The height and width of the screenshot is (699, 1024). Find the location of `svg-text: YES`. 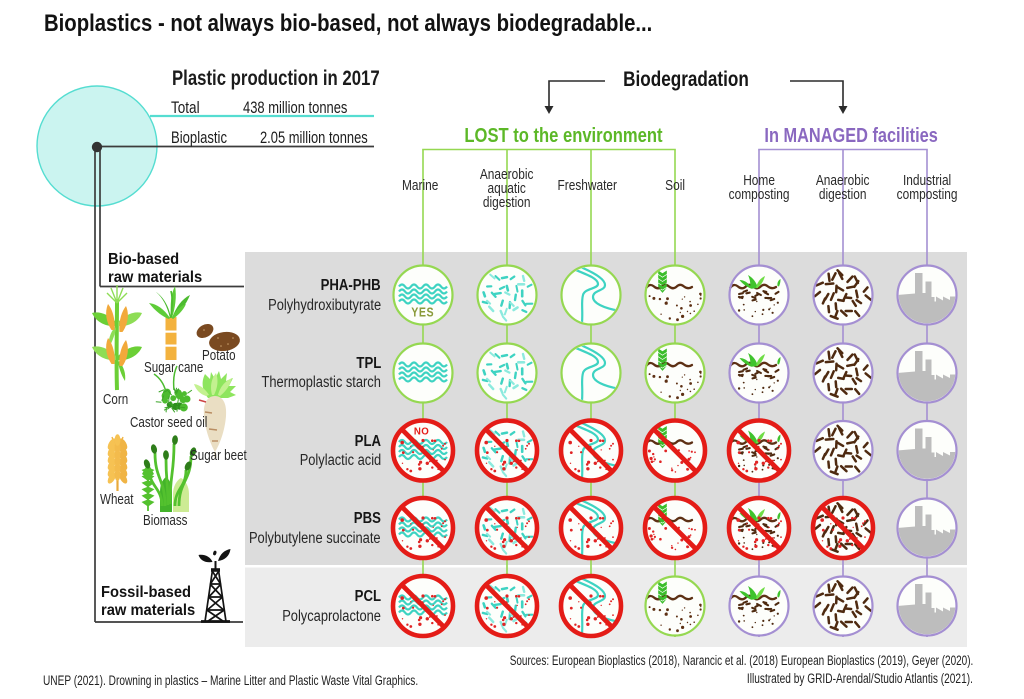

svg-text: YES is located at coordinates (422, 313).